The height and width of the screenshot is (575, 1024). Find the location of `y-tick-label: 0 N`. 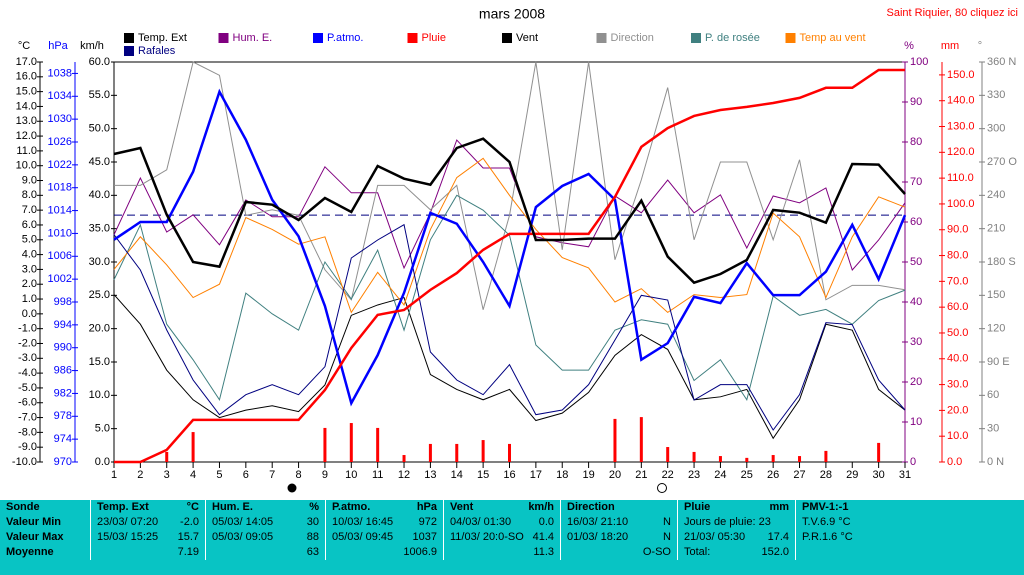

y-tick-label: 0 N is located at coordinates (995, 462).